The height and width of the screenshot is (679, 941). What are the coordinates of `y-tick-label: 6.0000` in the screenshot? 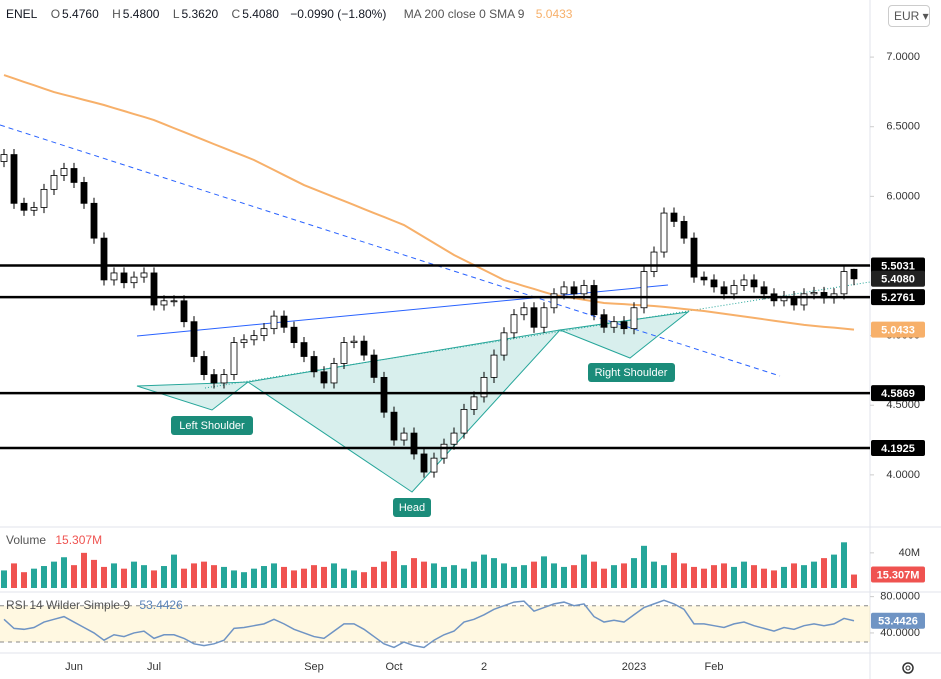 It's located at (903, 196).